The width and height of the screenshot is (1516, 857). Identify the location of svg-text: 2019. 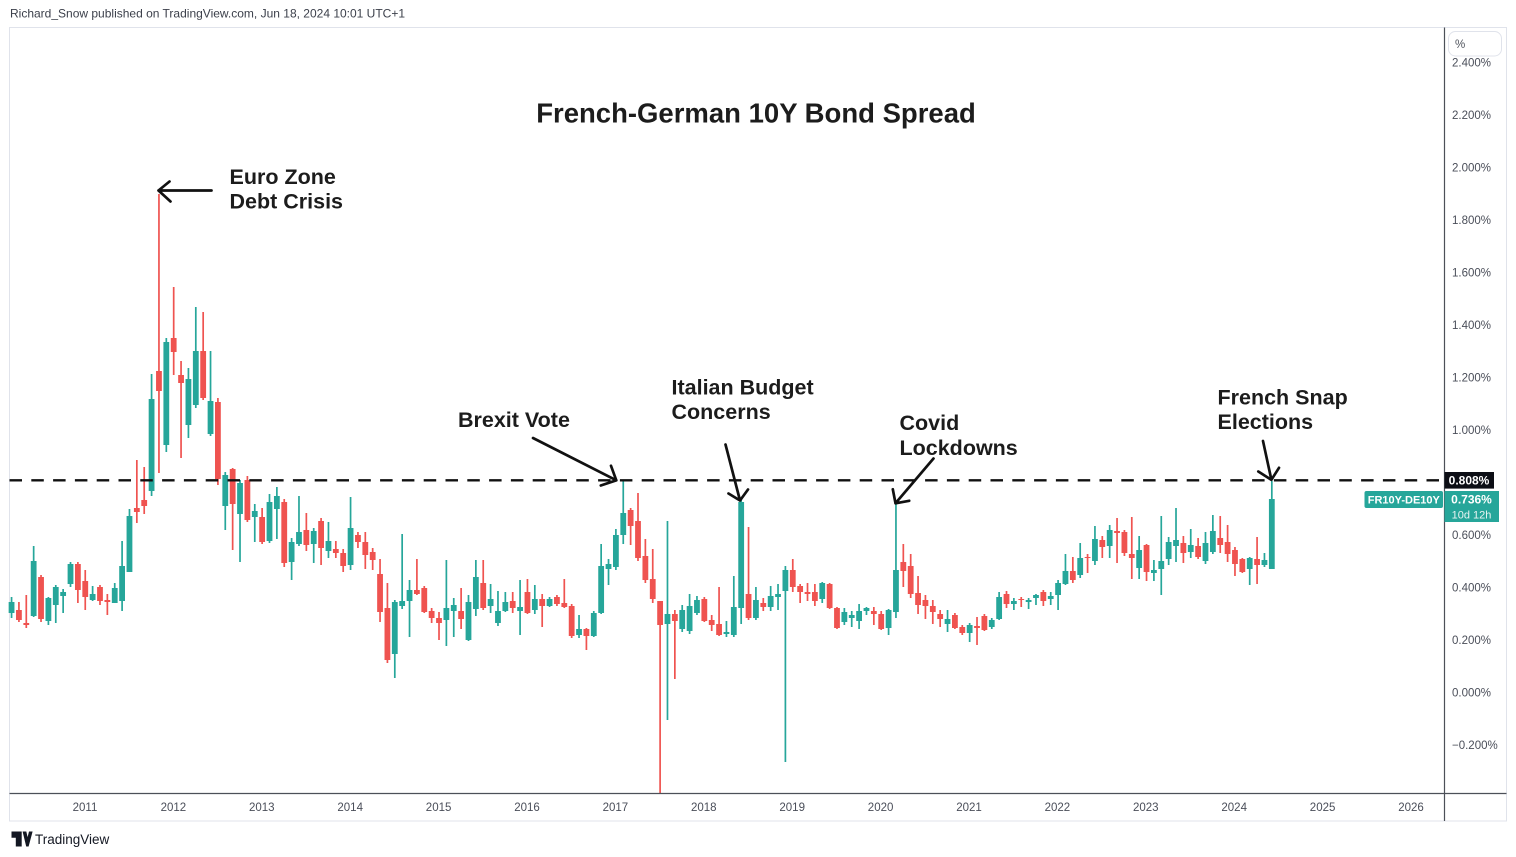
(792, 808).